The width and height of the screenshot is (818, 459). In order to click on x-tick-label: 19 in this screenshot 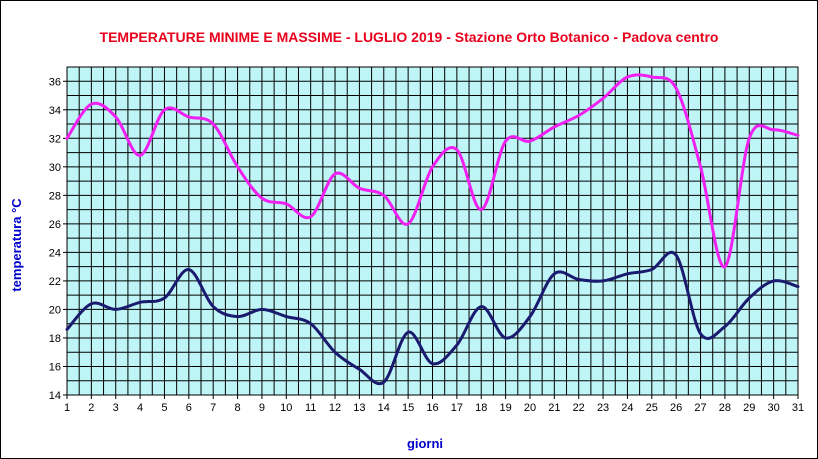, I will do `click(505, 408)`.